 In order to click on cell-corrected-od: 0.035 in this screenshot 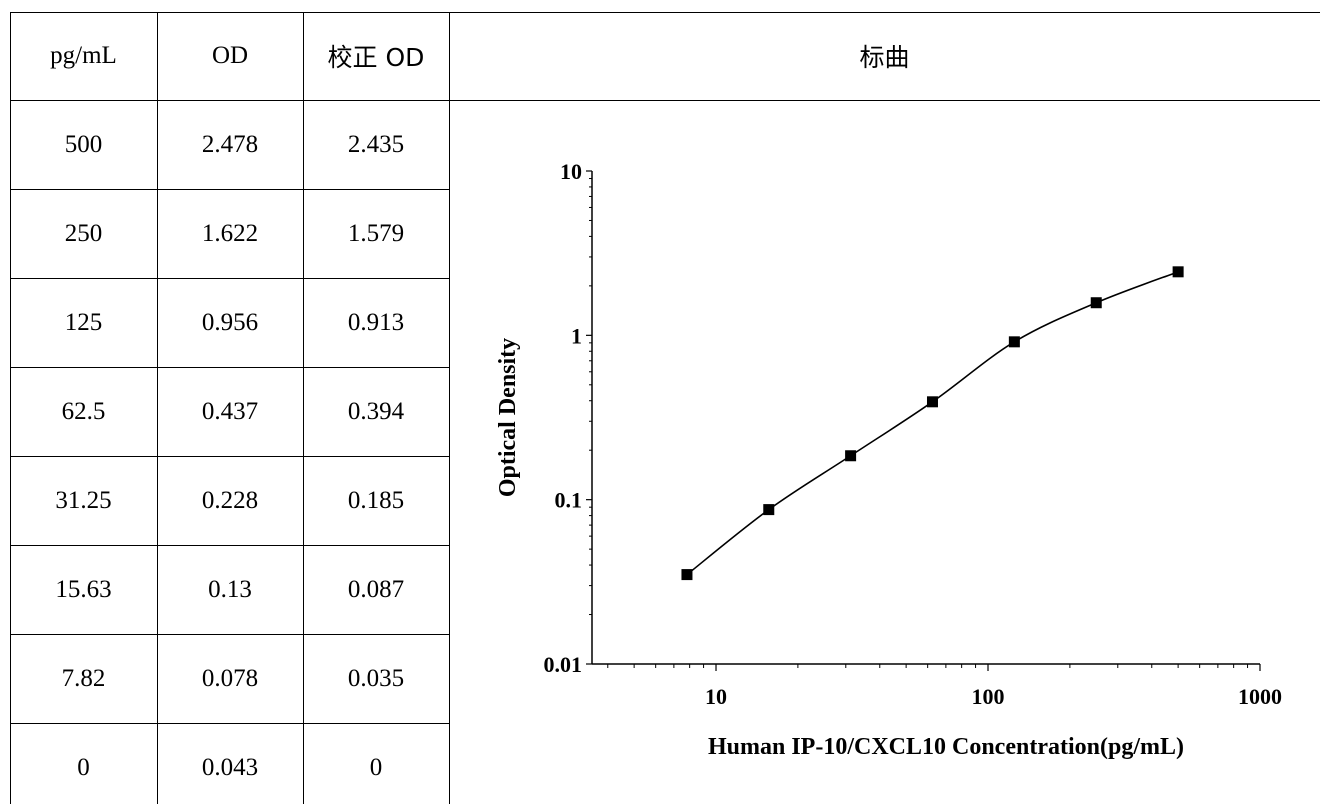, I will do `click(376, 678)`.